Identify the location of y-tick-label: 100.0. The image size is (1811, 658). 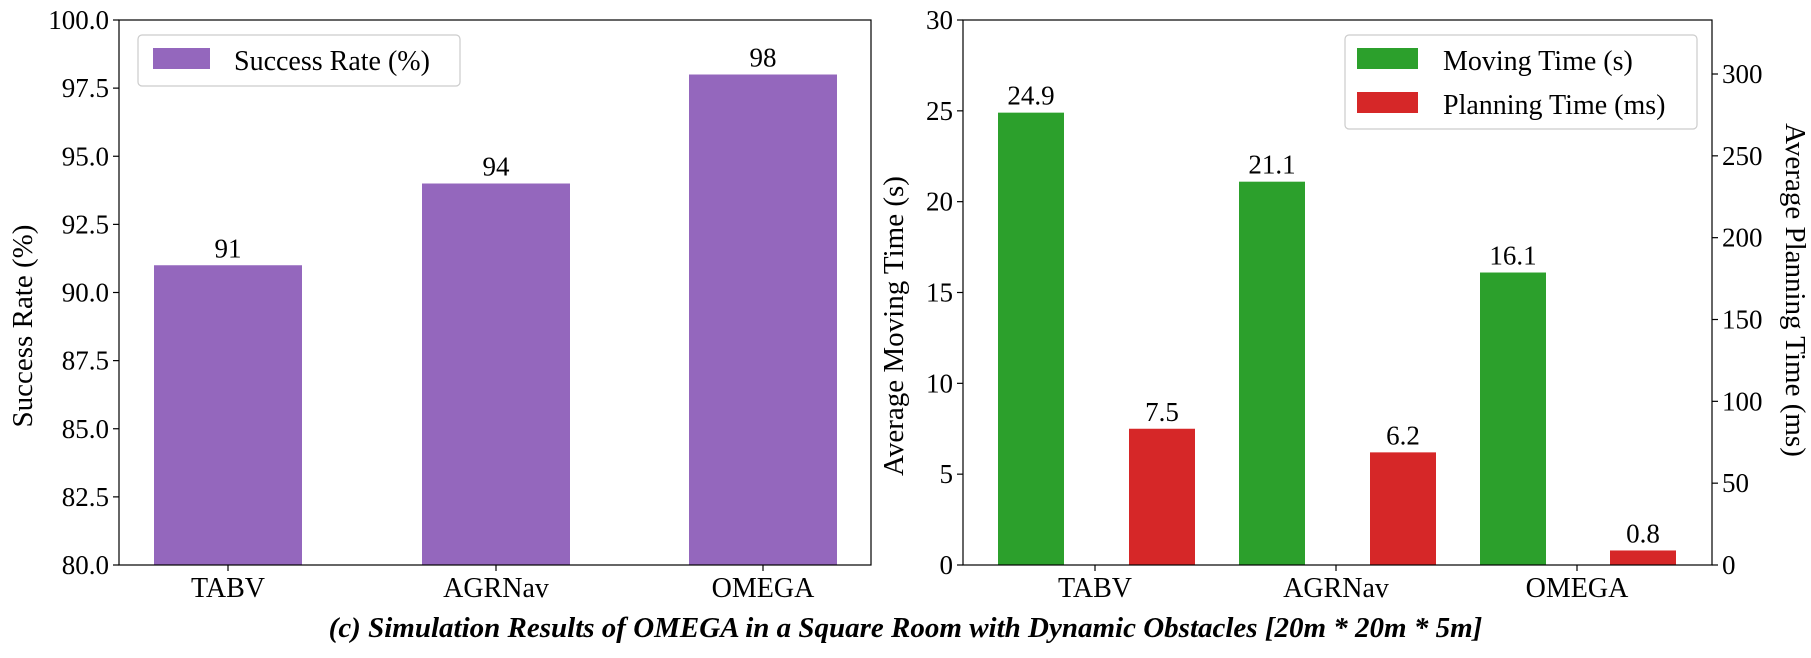
(78, 20).